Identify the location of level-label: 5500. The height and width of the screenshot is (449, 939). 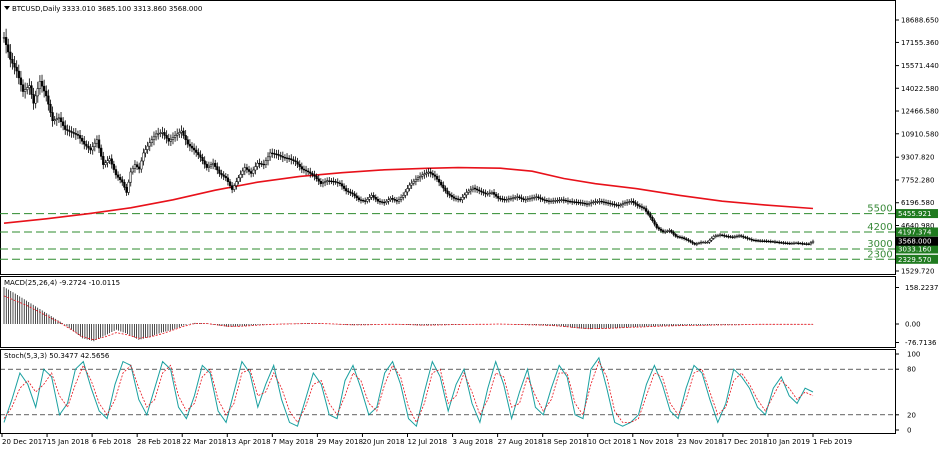
(879, 209).